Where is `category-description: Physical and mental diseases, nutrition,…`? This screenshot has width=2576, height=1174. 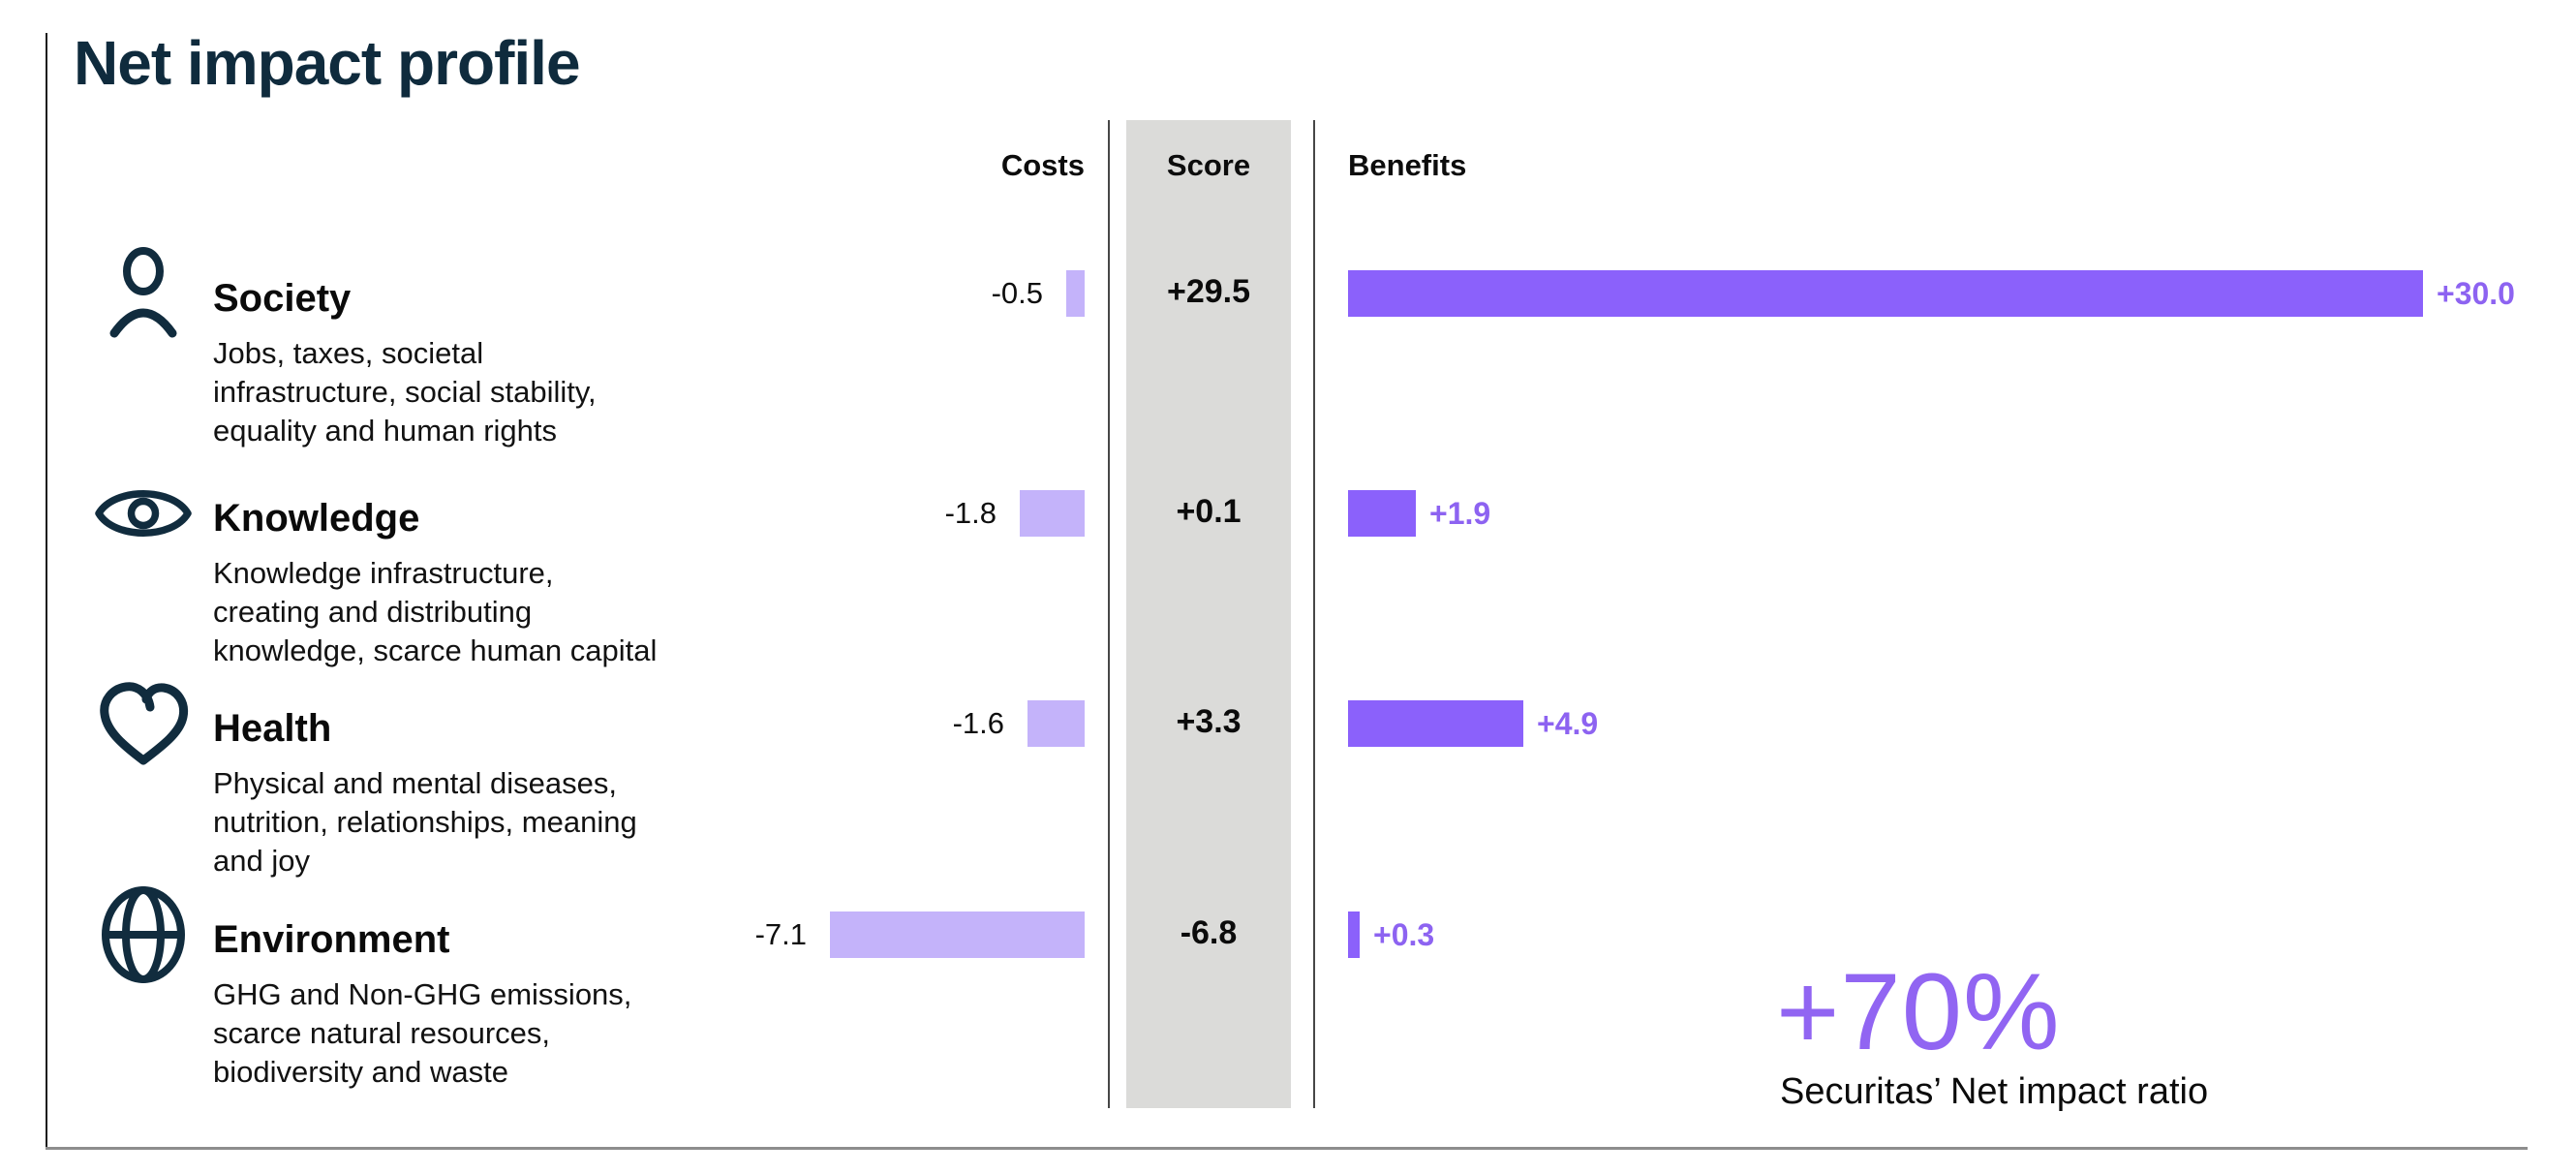 category-description: Physical and mental diseases, nutrition,… is located at coordinates (425, 822).